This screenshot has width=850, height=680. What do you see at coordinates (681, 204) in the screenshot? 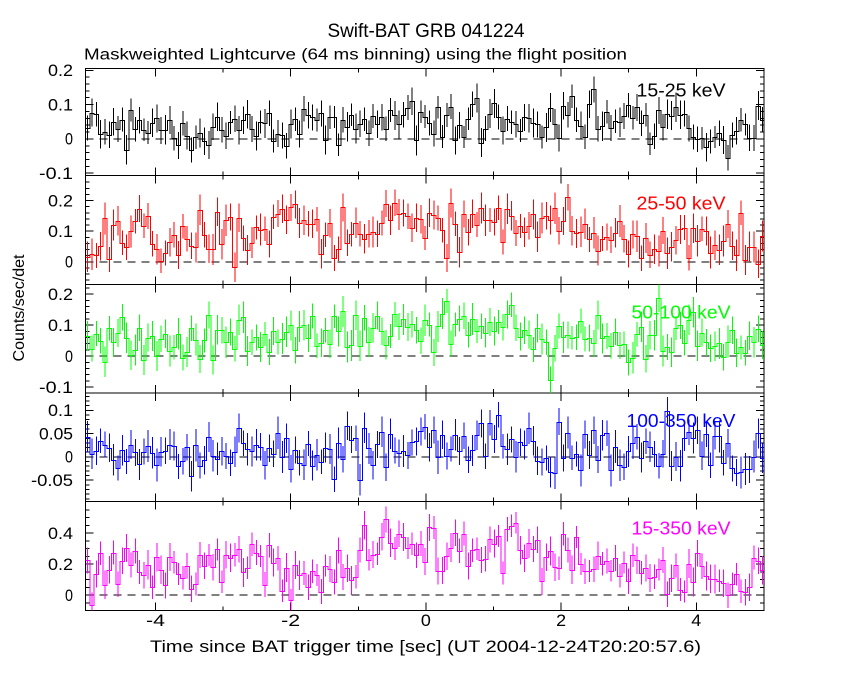
I see `svg-text: 25-50 keV` at bounding box center [681, 204].